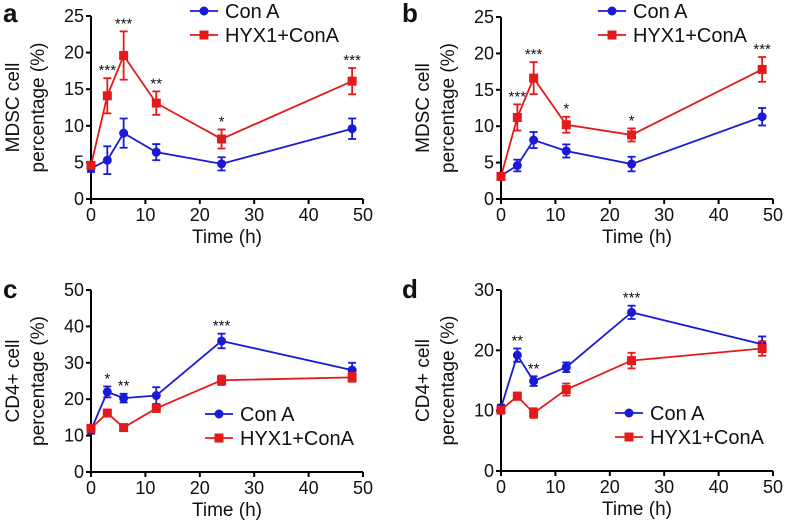  I want to click on y-tick-label: 40, so click(74, 326).